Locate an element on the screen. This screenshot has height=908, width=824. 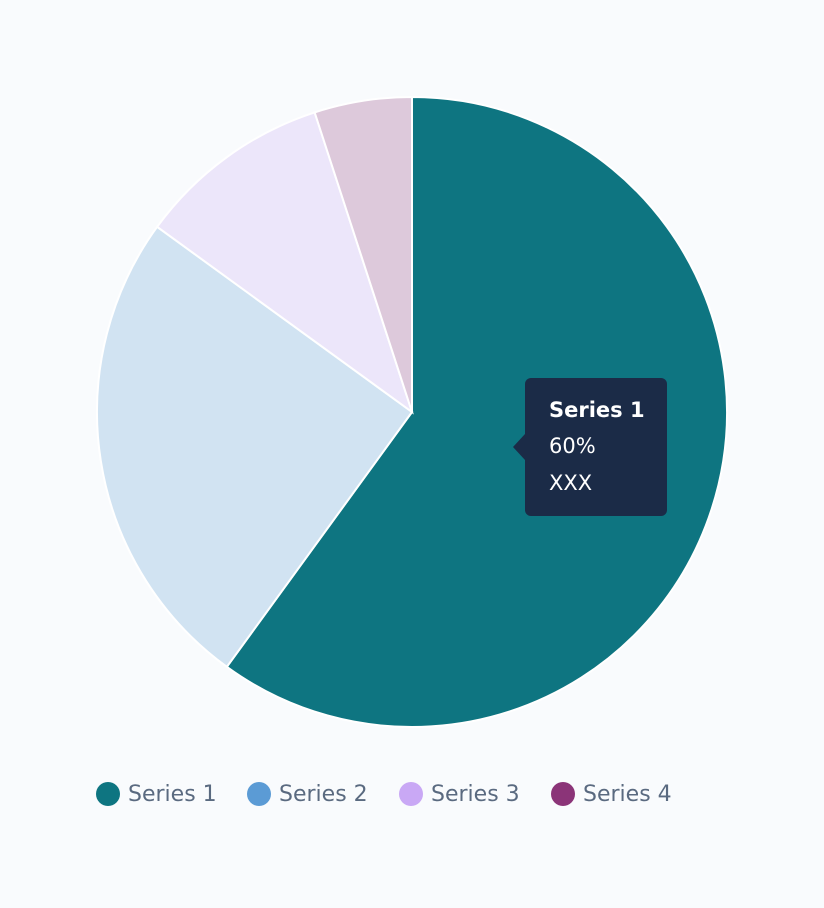
legend-label: Series 2 is located at coordinates (323, 794).